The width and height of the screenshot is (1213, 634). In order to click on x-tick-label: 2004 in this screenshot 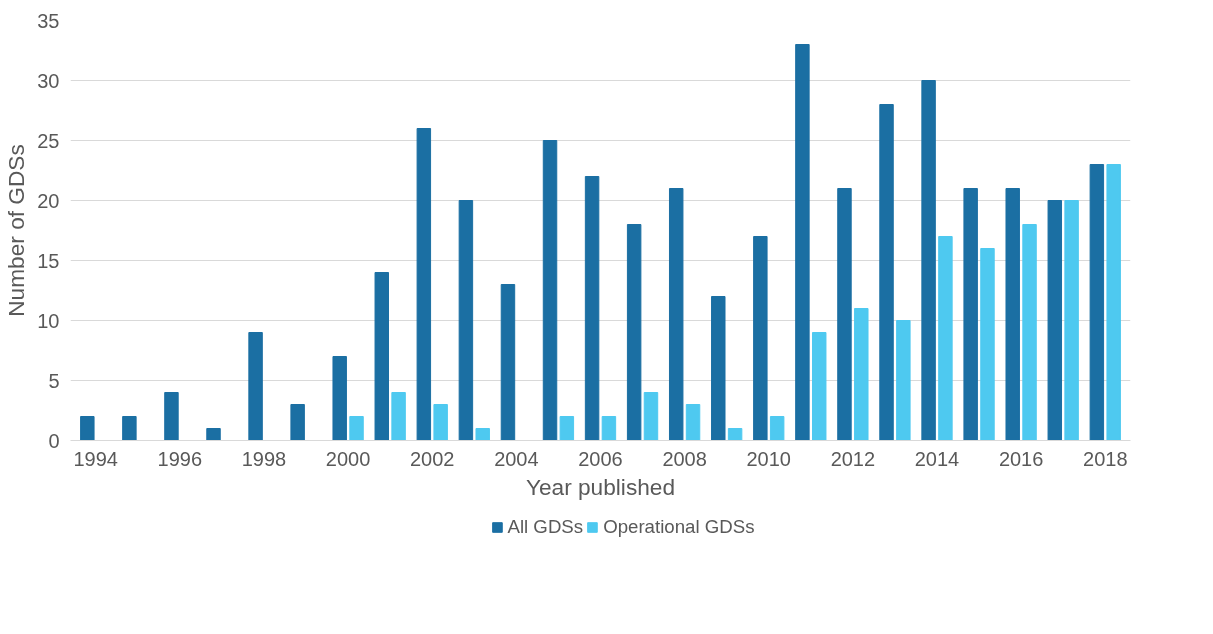, I will do `click(516, 458)`.